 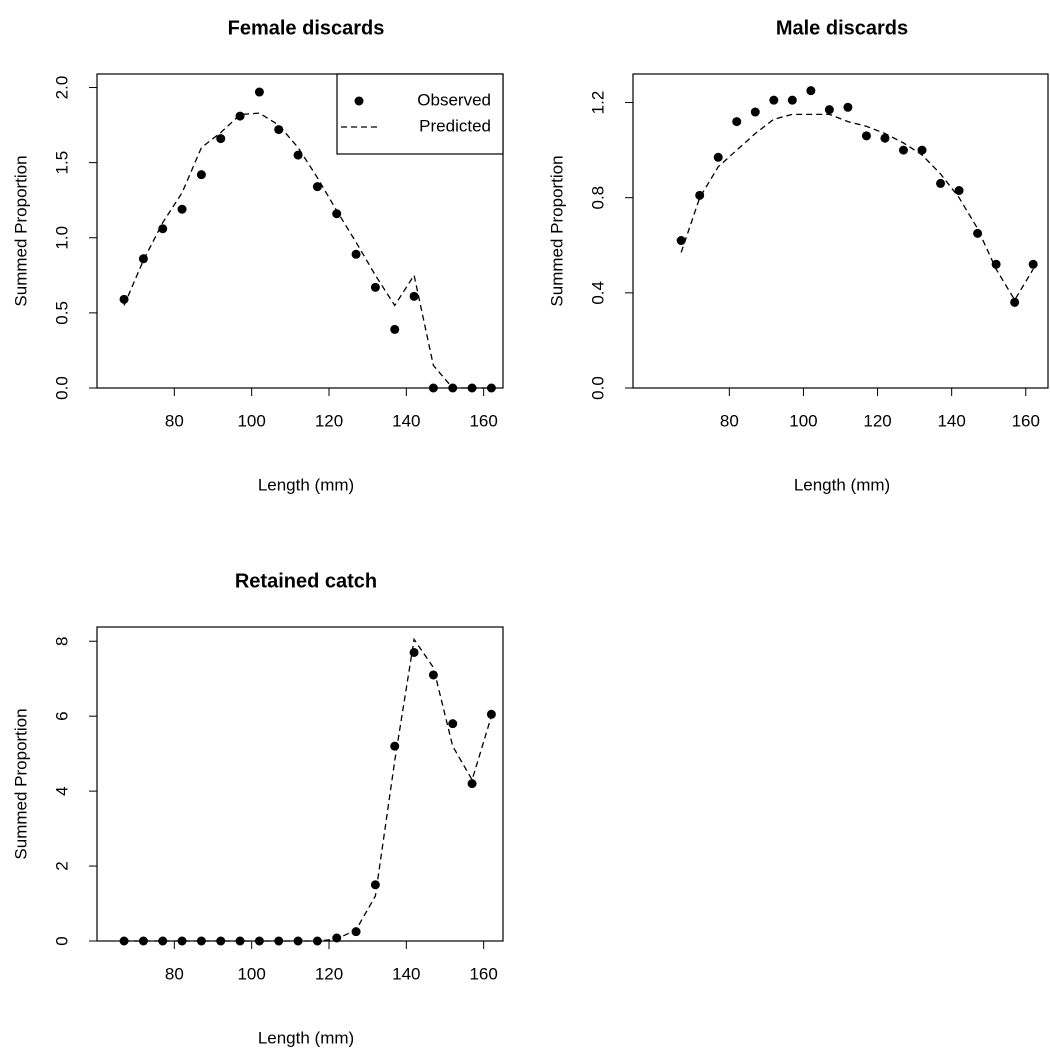 I want to click on y-tick-label: 0.5, so click(x=61, y=313).